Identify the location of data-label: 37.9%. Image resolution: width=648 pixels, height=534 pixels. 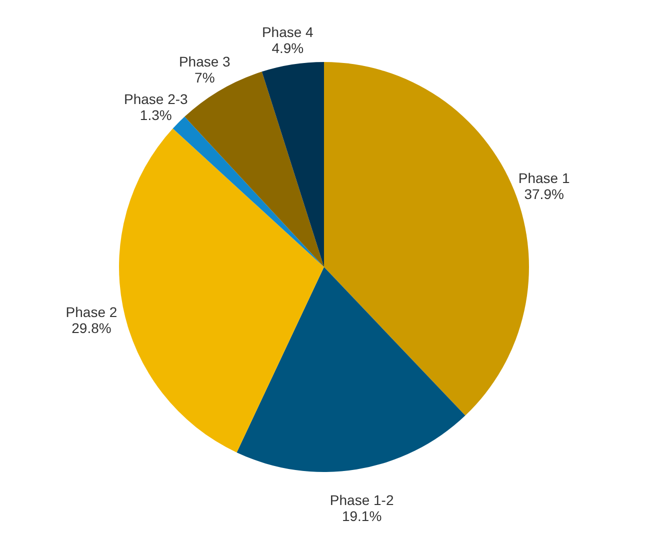
(544, 194).